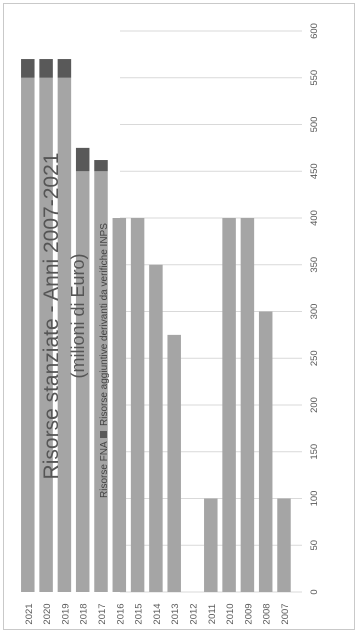  I want to click on chart-subtitle: (milioni di Euro), so click(78, 315).